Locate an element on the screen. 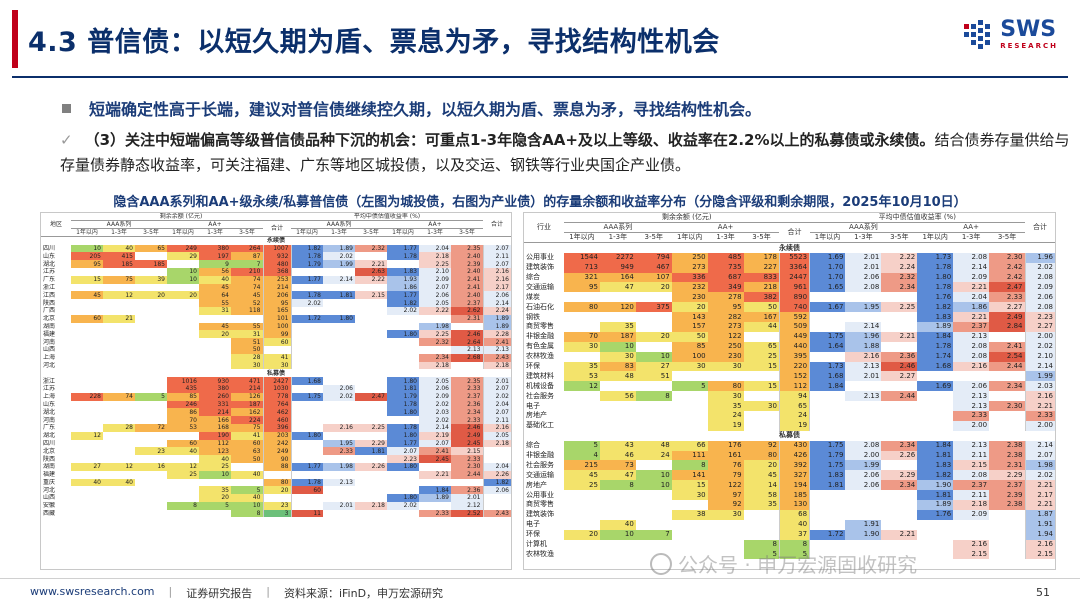 This screenshot has height=608, width=1080. footer-sep: | is located at coordinates (170, 591).